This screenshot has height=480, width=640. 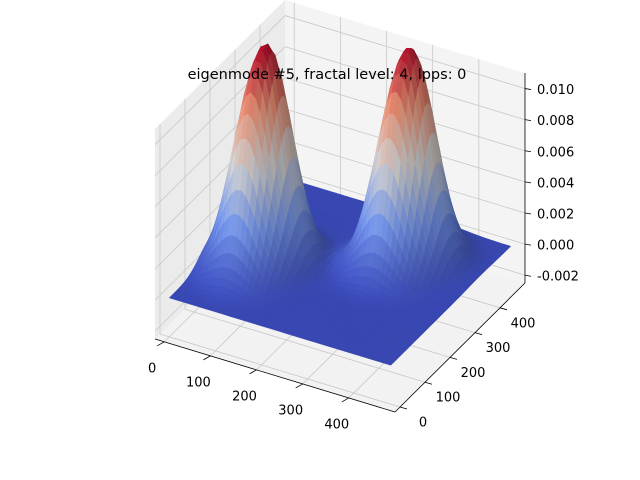 What do you see at coordinates (198, 382) in the screenshot?
I see `x-tick-label: 100` at bounding box center [198, 382].